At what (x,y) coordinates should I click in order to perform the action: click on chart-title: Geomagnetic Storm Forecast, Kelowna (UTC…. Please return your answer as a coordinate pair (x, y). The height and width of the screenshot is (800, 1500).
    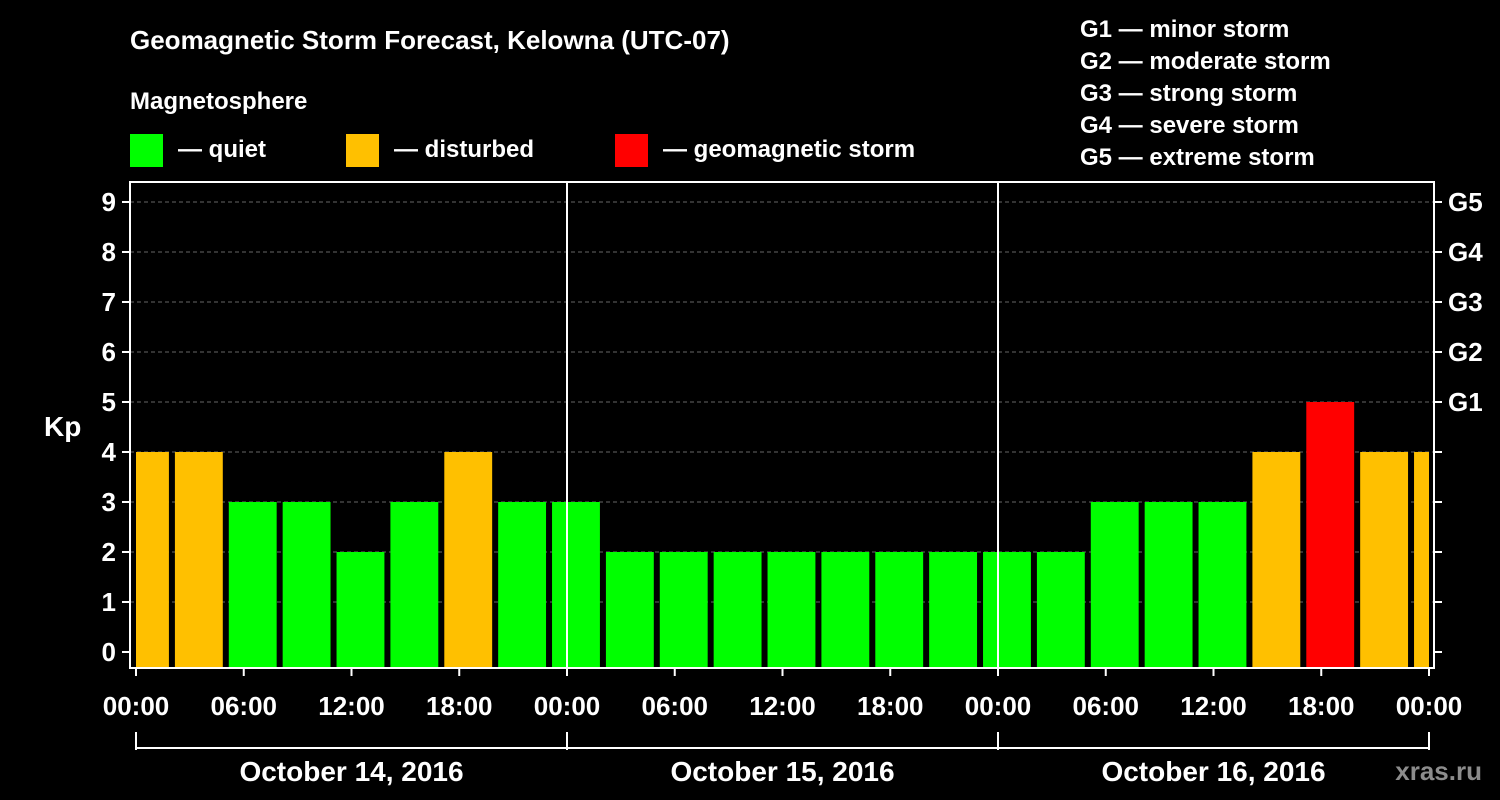
    Looking at the image, I should click on (430, 40).